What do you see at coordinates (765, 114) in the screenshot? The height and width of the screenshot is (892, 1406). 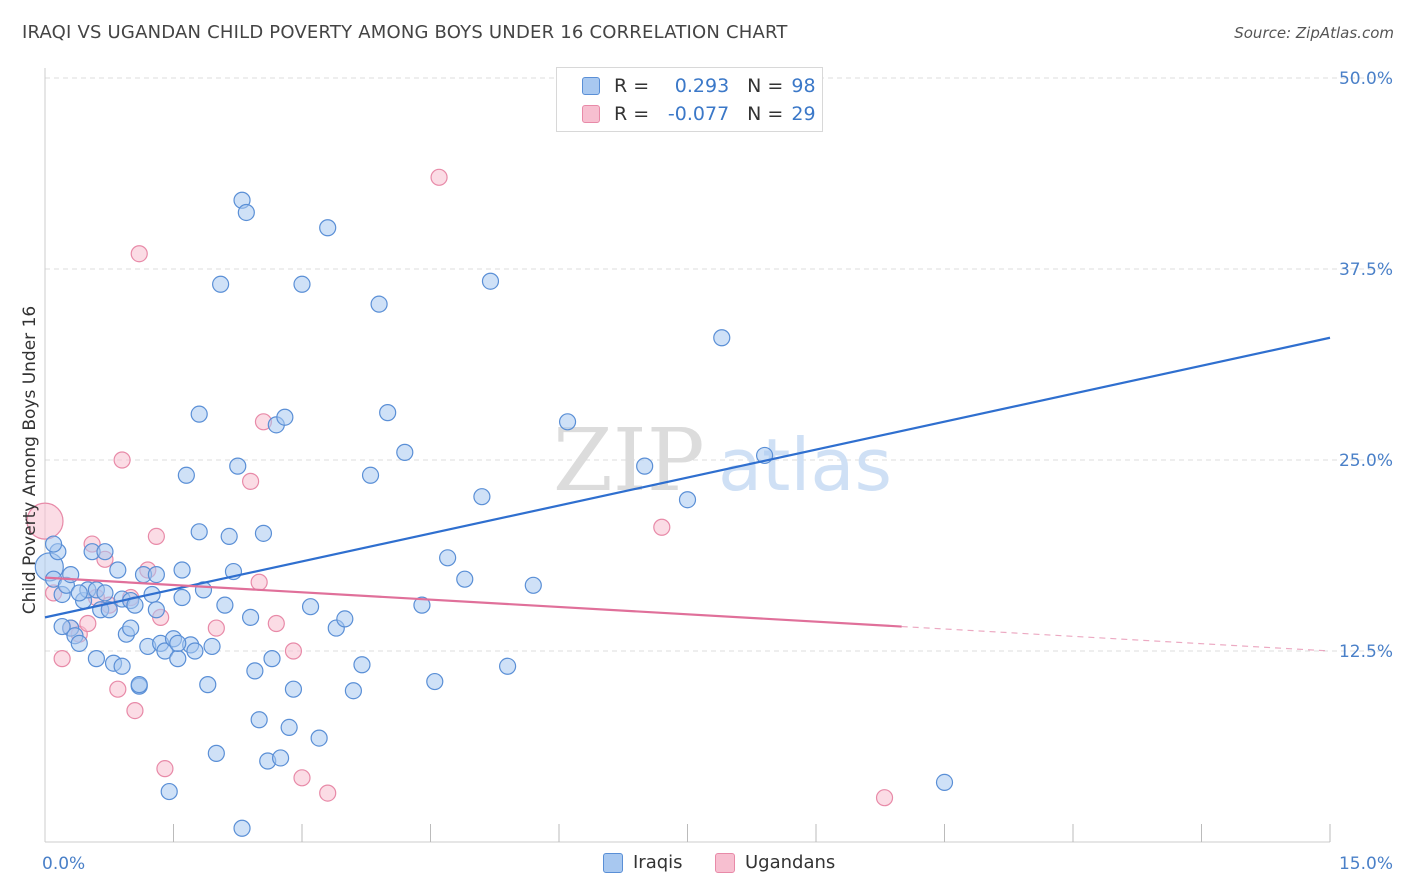 I see `legend-n-label: N =` at bounding box center [765, 114].